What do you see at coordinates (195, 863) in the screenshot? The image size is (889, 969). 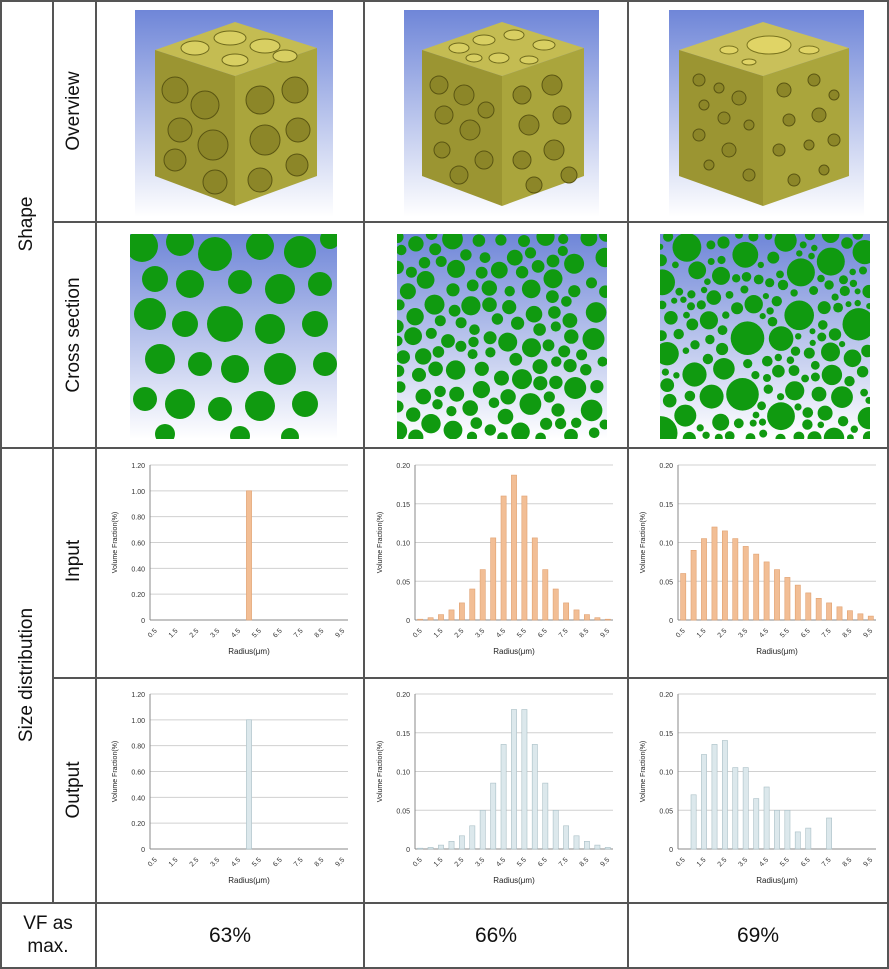 I see `x-tick-label: 2.5` at bounding box center [195, 863].